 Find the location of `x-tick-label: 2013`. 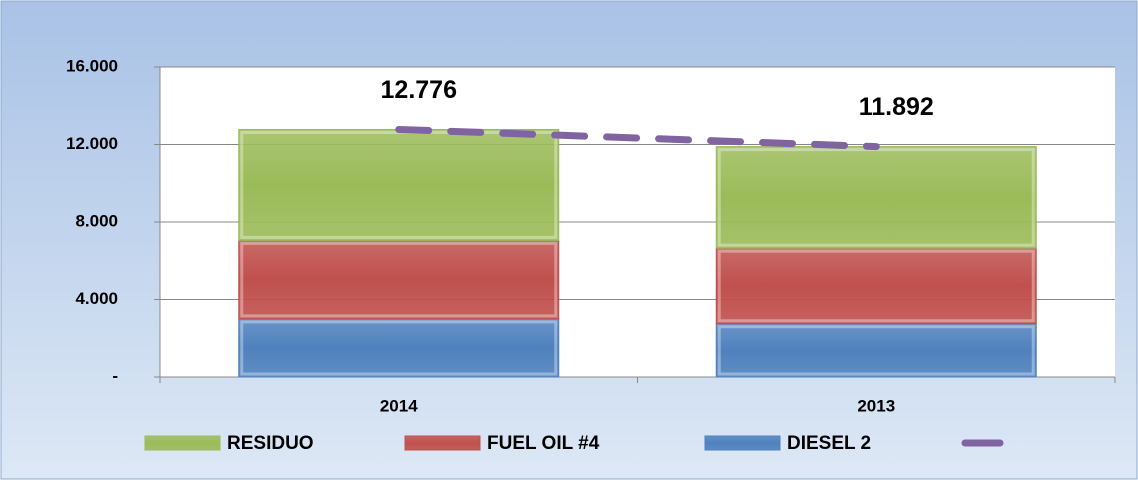

x-tick-label: 2013 is located at coordinates (876, 405).